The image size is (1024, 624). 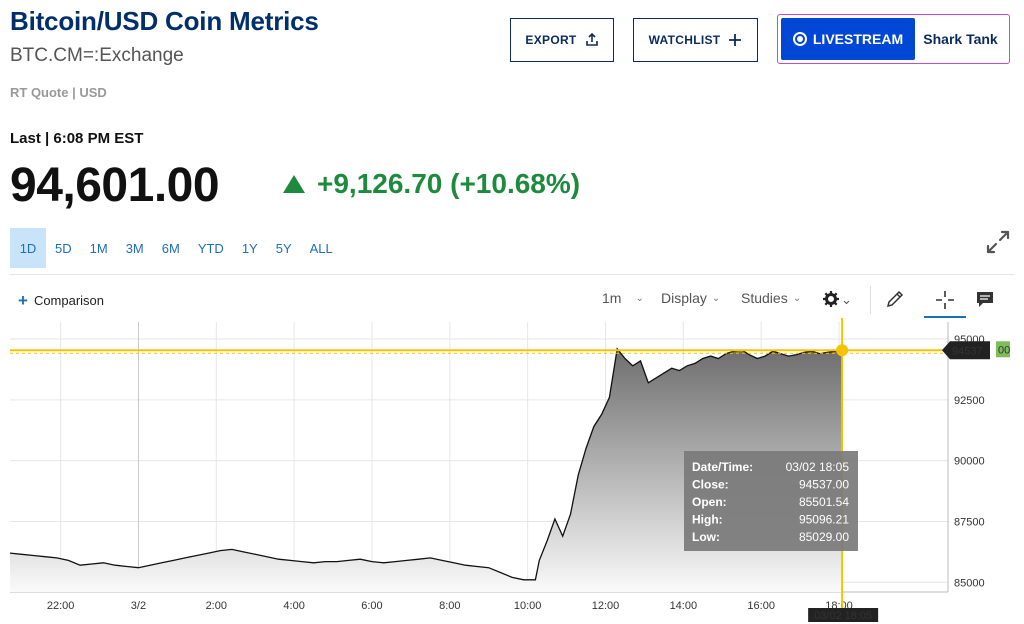 I want to click on price-tag, so click(x=966, y=350).